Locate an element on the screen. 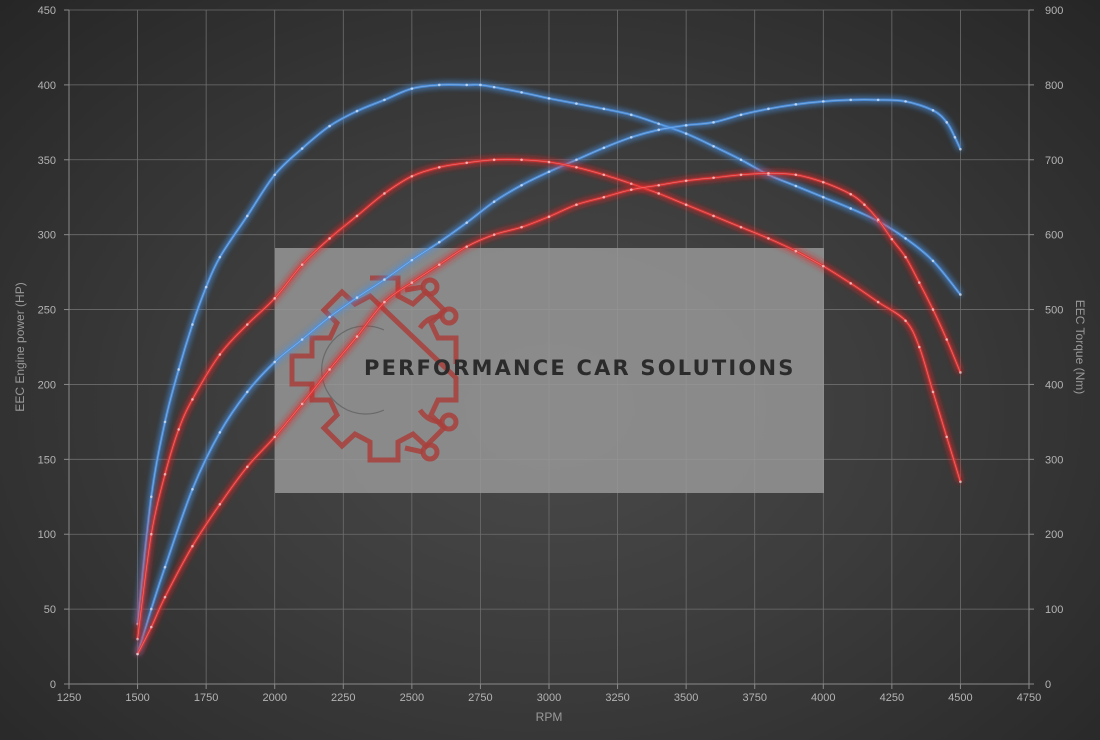  x-tick-label: 3500 is located at coordinates (686, 698).